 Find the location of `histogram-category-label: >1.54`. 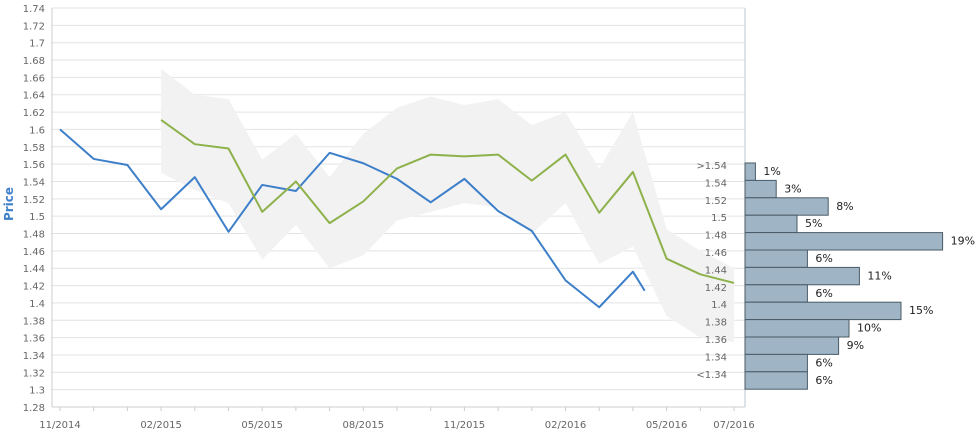

histogram-category-label: >1.54 is located at coordinates (711, 166).